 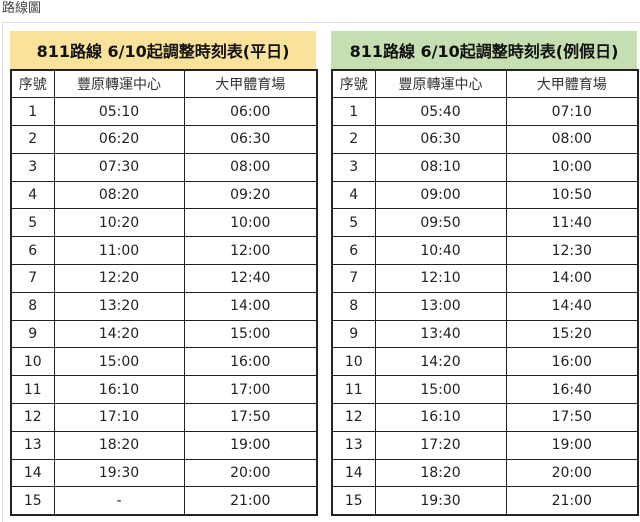 What do you see at coordinates (119, 306) in the screenshot?
I see `cell-fengyuan-time: 13:20` at bounding box center [119, 306].